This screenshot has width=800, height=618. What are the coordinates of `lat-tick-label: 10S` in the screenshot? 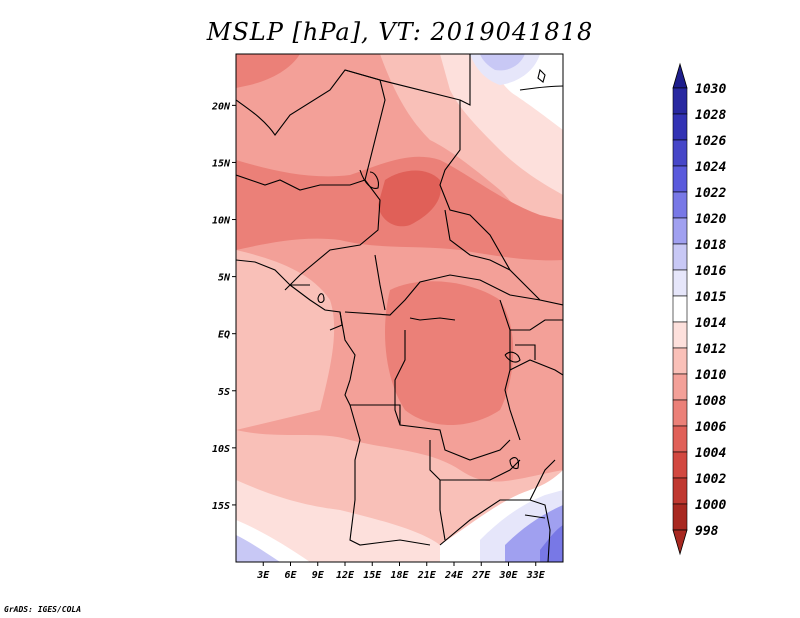 It's located at (221, 449).